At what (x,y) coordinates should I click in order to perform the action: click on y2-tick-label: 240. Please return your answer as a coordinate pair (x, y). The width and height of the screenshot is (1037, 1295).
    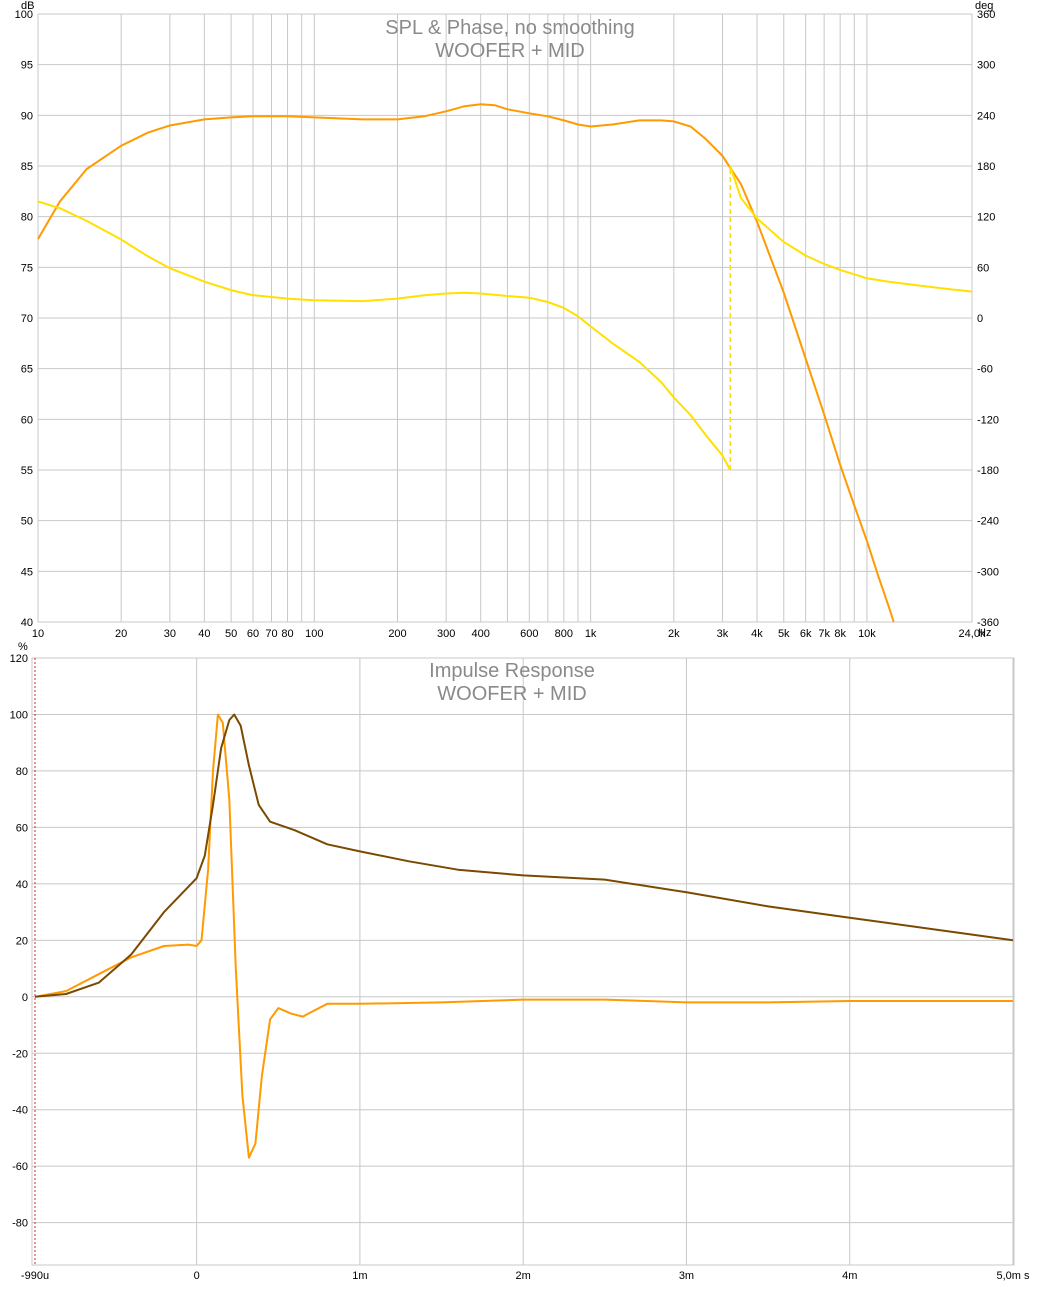
    Looking at the image, I should click on (986, 116).